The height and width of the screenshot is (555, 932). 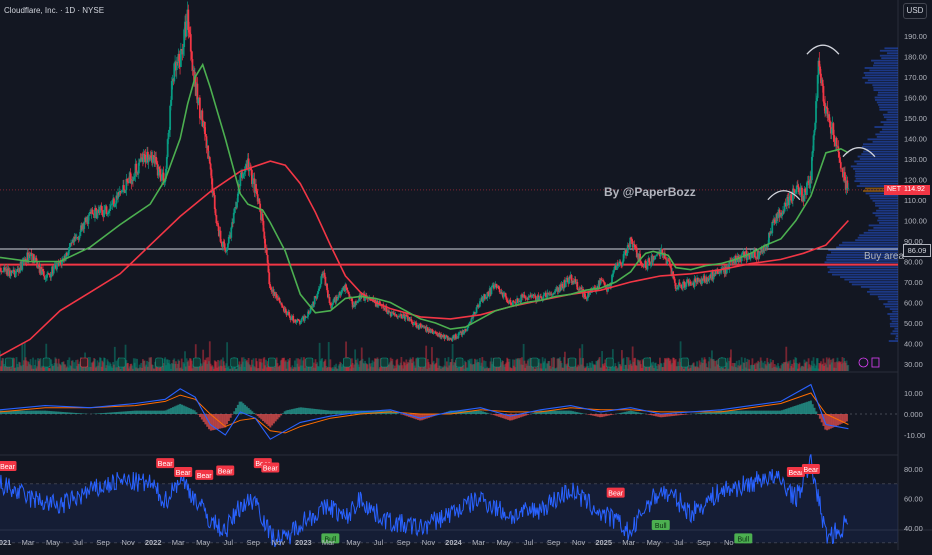 I want to click on price-axis-tick: 110.00, so click(x=915, y=200).